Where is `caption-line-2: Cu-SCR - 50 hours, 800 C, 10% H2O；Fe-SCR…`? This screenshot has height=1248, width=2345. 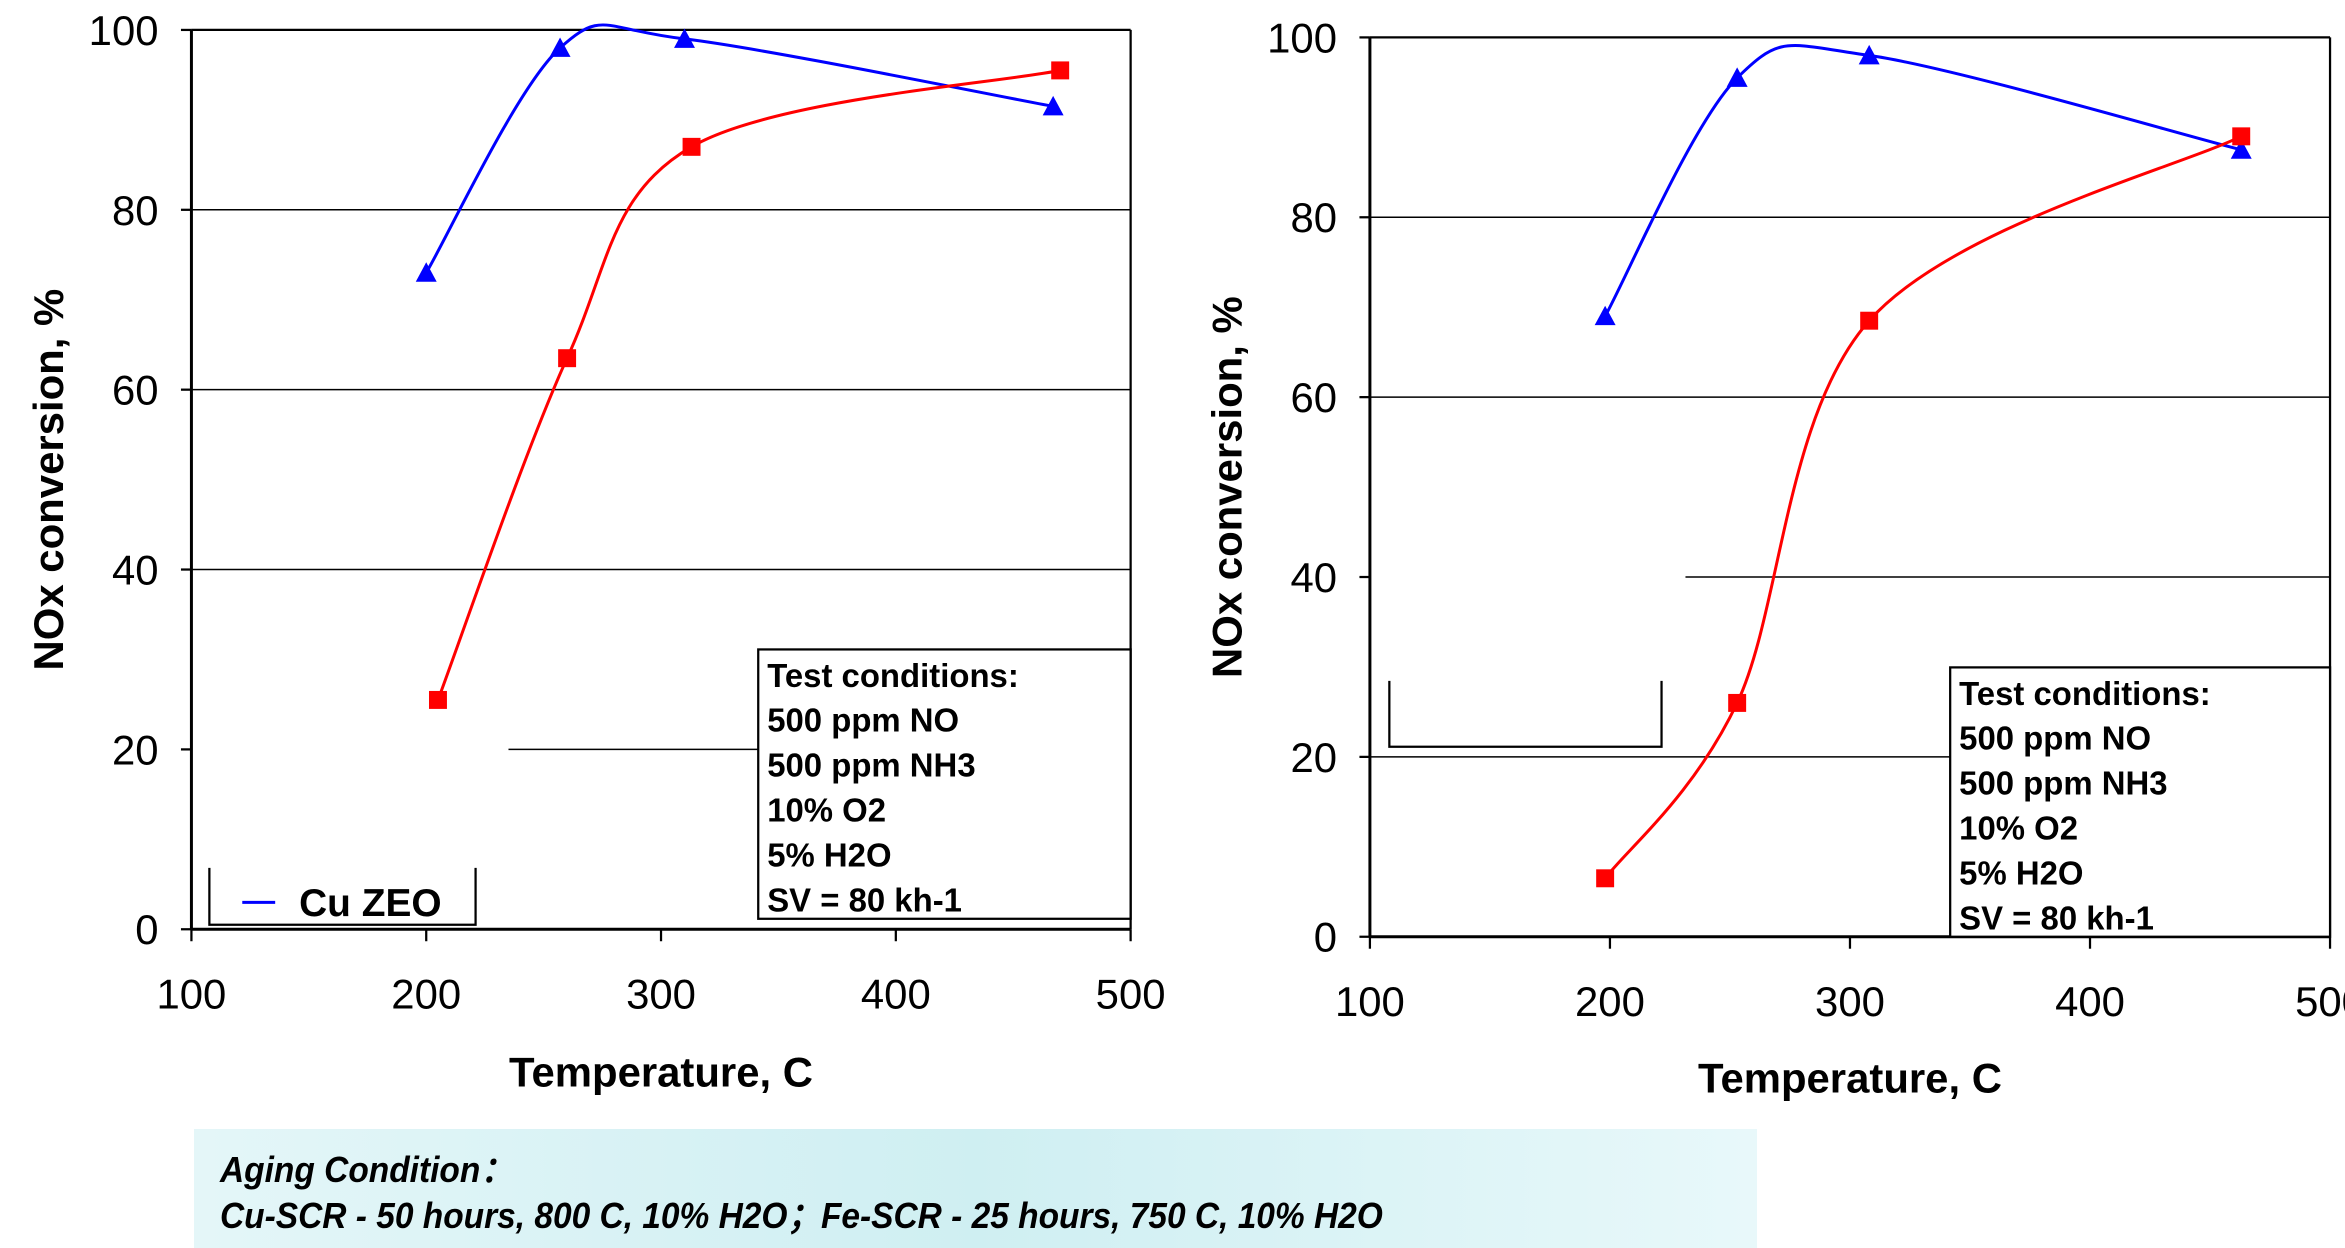 caption-line-2: Cu-SCR - 50 hours, 800 C, 10% H2O；Fe-SCR… is located at coordinates (801, 1215).